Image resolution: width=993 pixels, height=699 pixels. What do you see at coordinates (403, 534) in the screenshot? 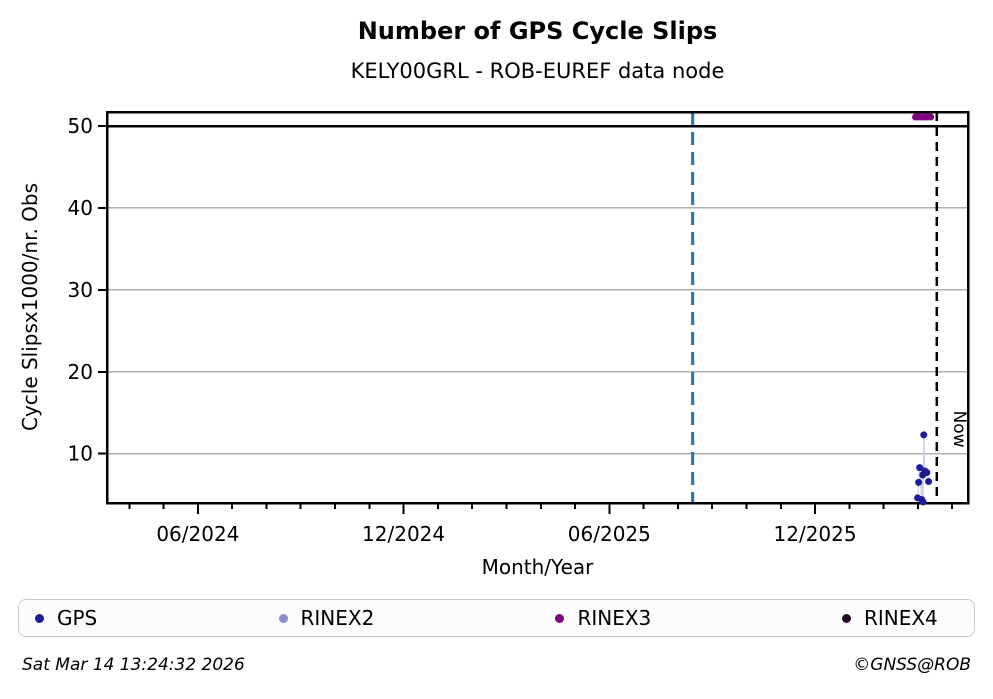
I see `x-tick-label: 12/2024` at bounding box center [403, 534].